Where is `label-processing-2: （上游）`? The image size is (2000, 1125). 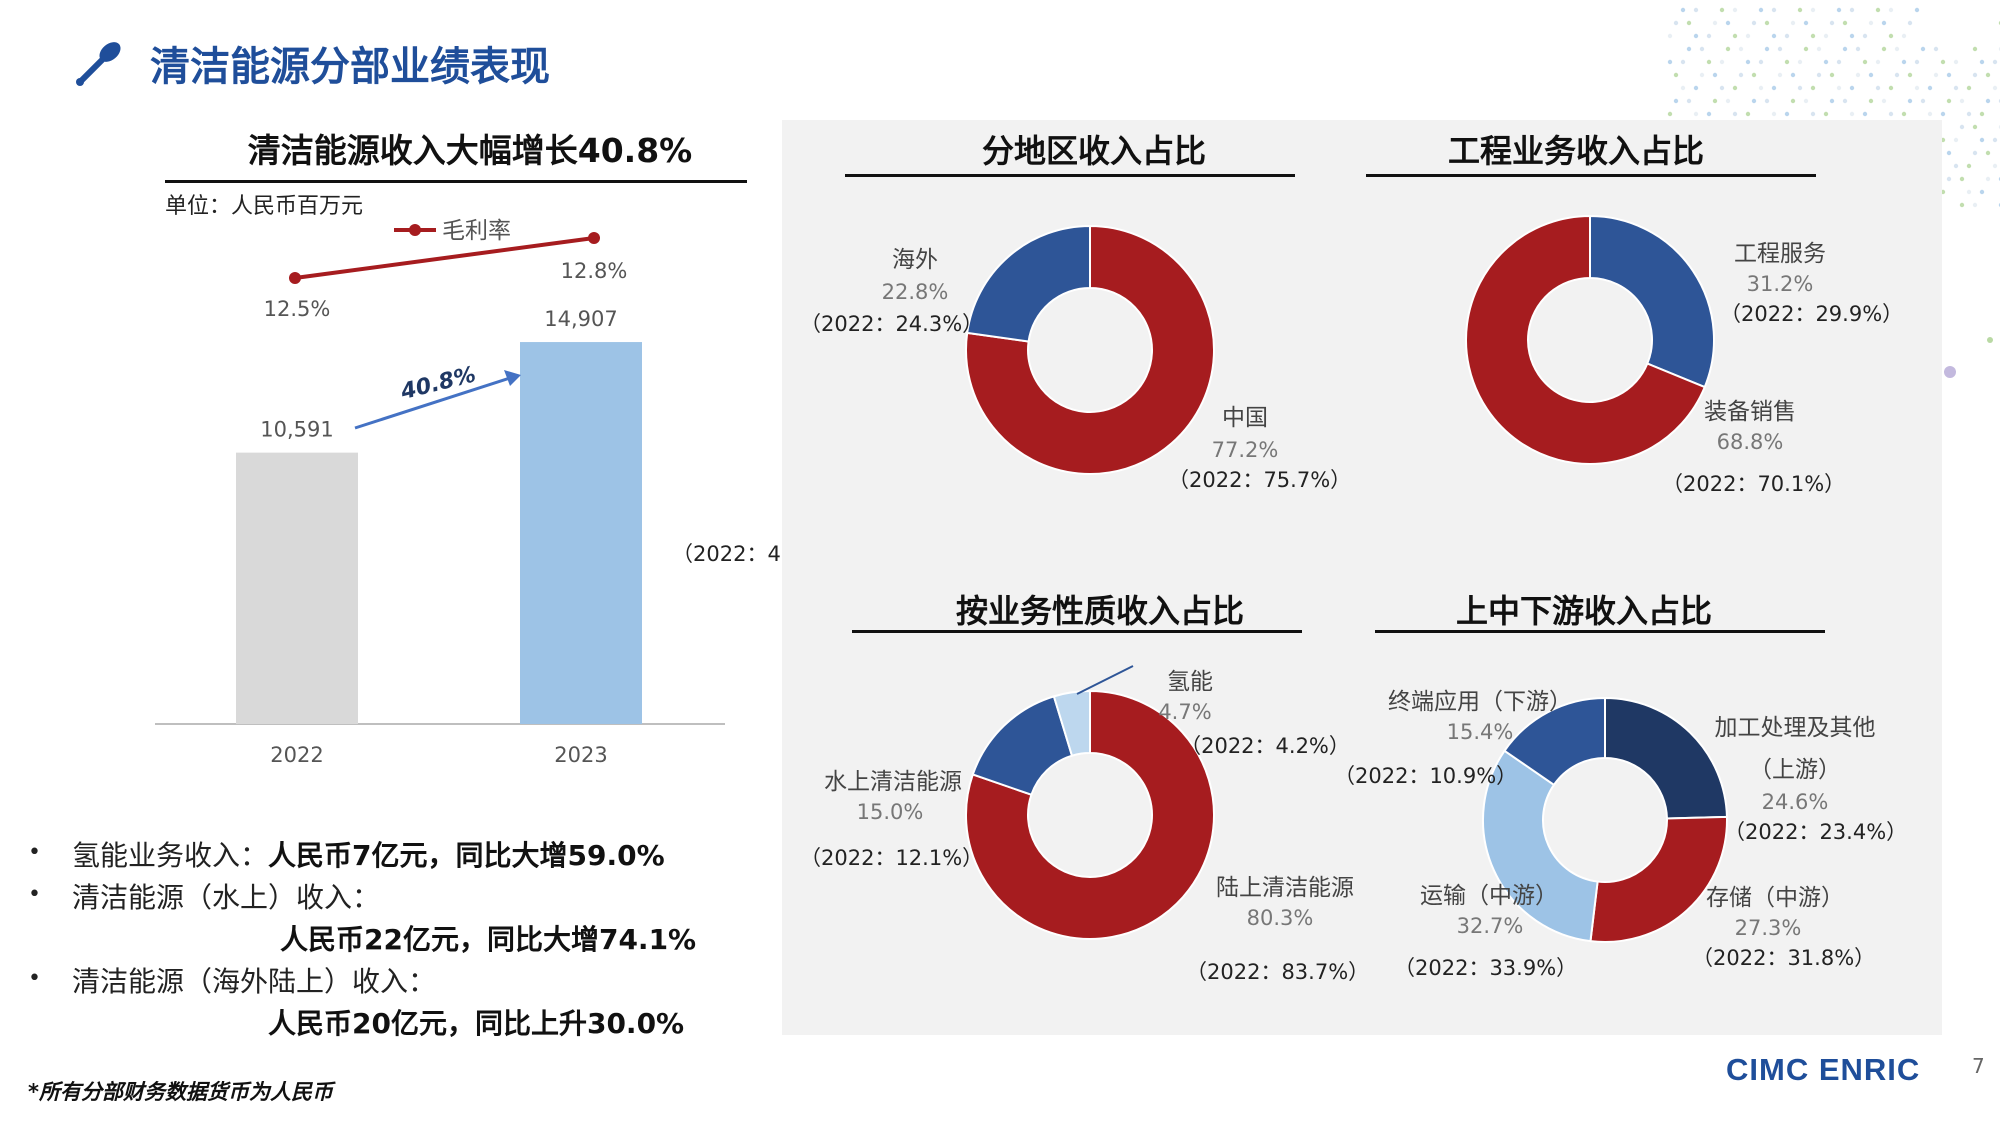 label-processing-2: （上游） is located at coordinates (1795, 770).